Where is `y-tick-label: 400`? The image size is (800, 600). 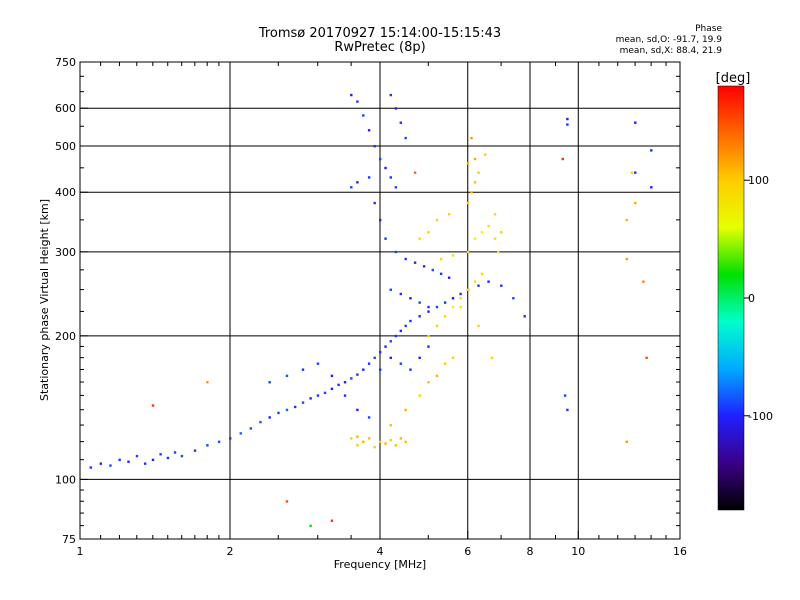 y-tick-label: 400 is located at coordinates (65, 192).